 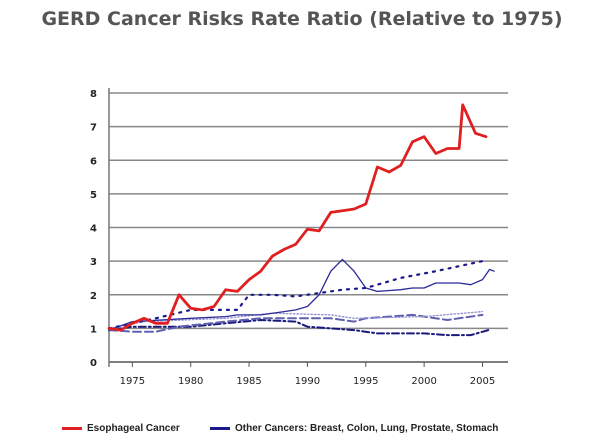 What do you see at coordinates (93, 161) in the screenshot?
I see `y-tick-label: 6` at bounding box center [93, 161].